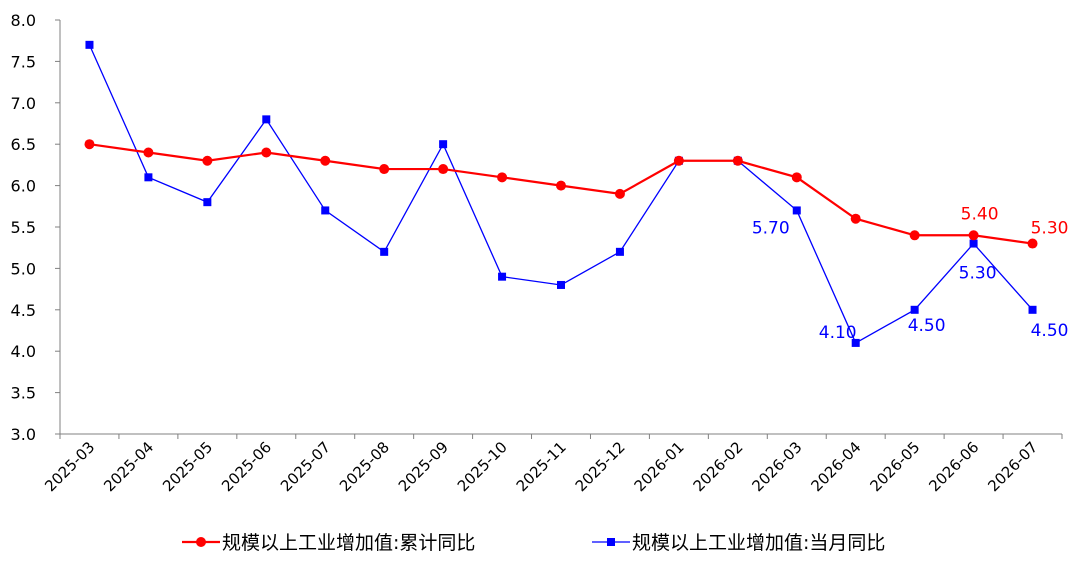 Image resolution: width=1080 pixels, height=572 pixels. What do you see at coordinates (758, 543) in the screenshot?
I see `legend-label: 规模以上工业增加值:当月同比` at bounding box center [758, 543].